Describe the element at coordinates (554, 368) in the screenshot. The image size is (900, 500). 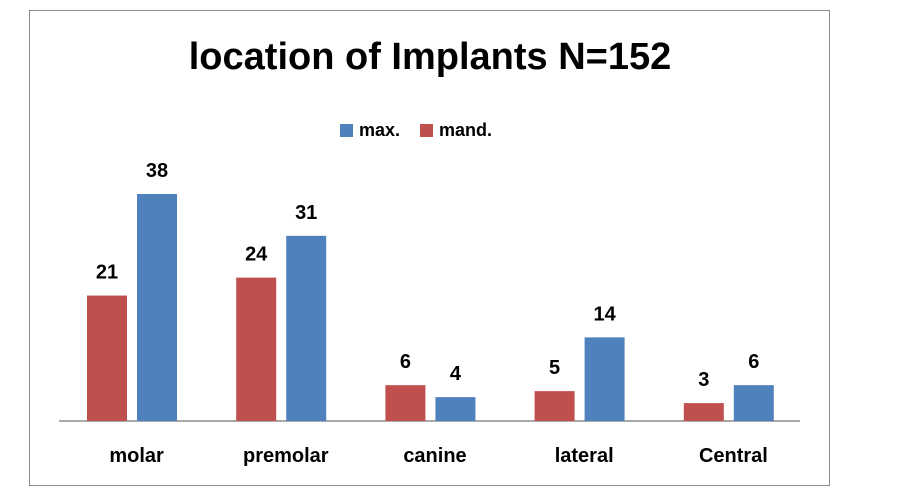
I see `data-label-mand-lateral: 5` at that location.